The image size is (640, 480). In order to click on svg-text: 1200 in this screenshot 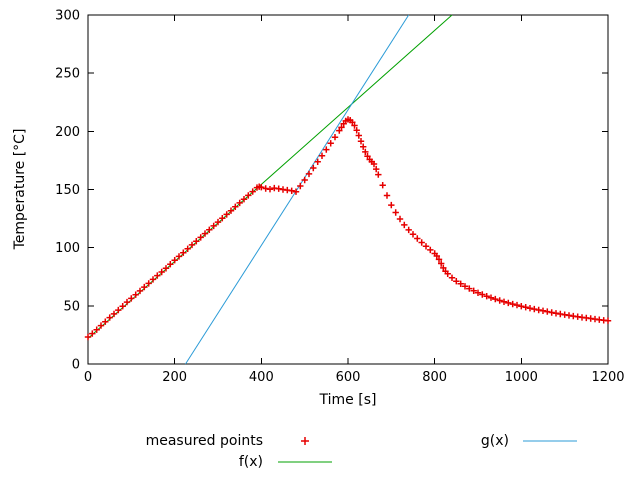, I will do `click(607, 377)`.